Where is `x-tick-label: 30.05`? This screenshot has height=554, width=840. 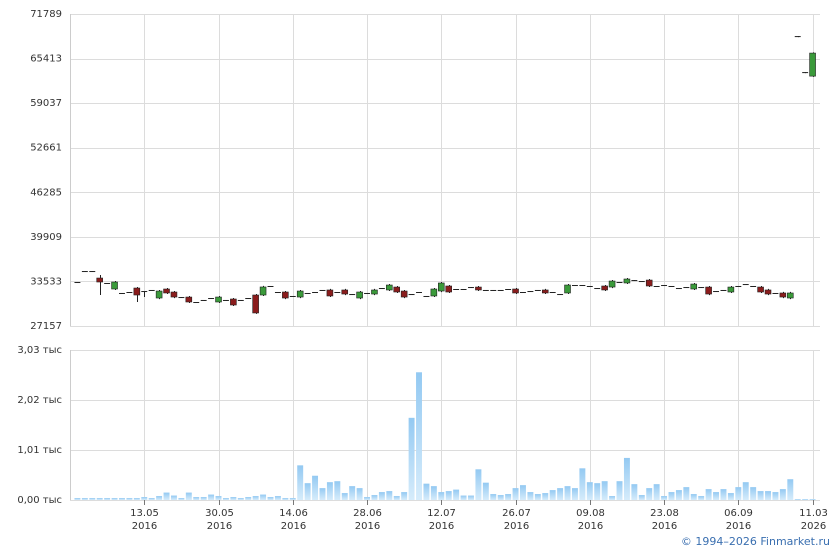
x-tick-label: 30.05 is located at coordinates (219, 513).